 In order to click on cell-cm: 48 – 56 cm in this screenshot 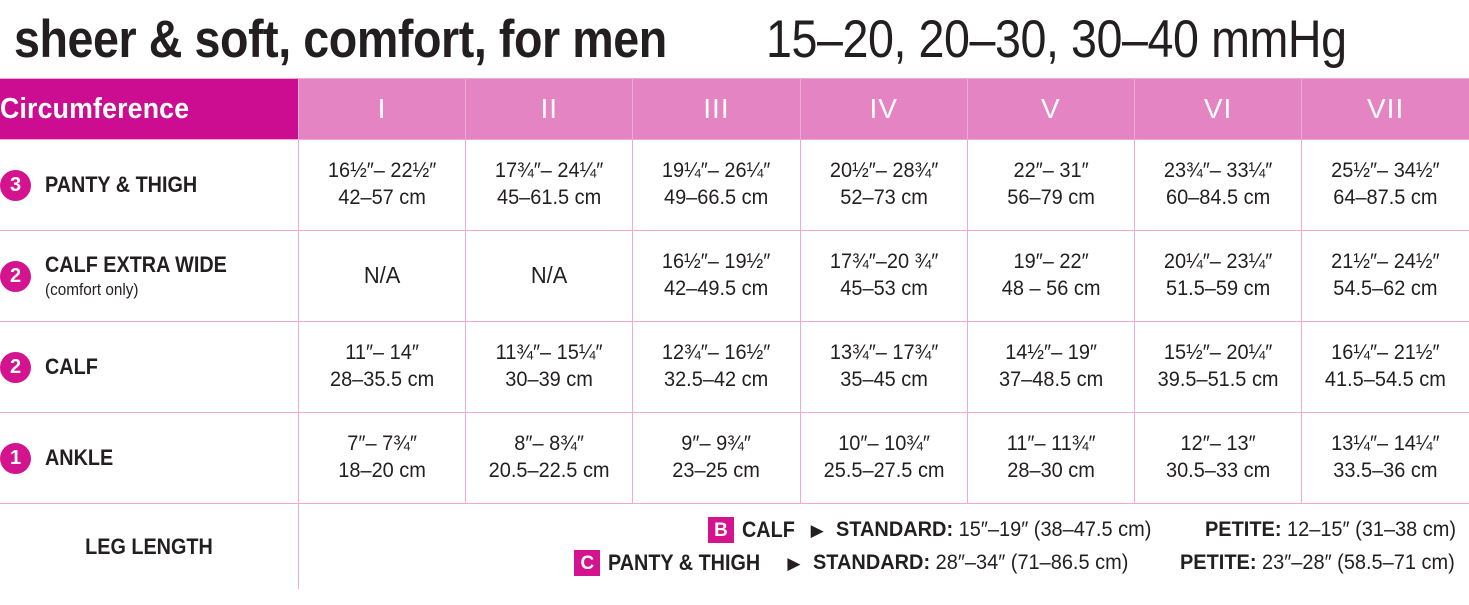, I will do `click(1051, 288)`.